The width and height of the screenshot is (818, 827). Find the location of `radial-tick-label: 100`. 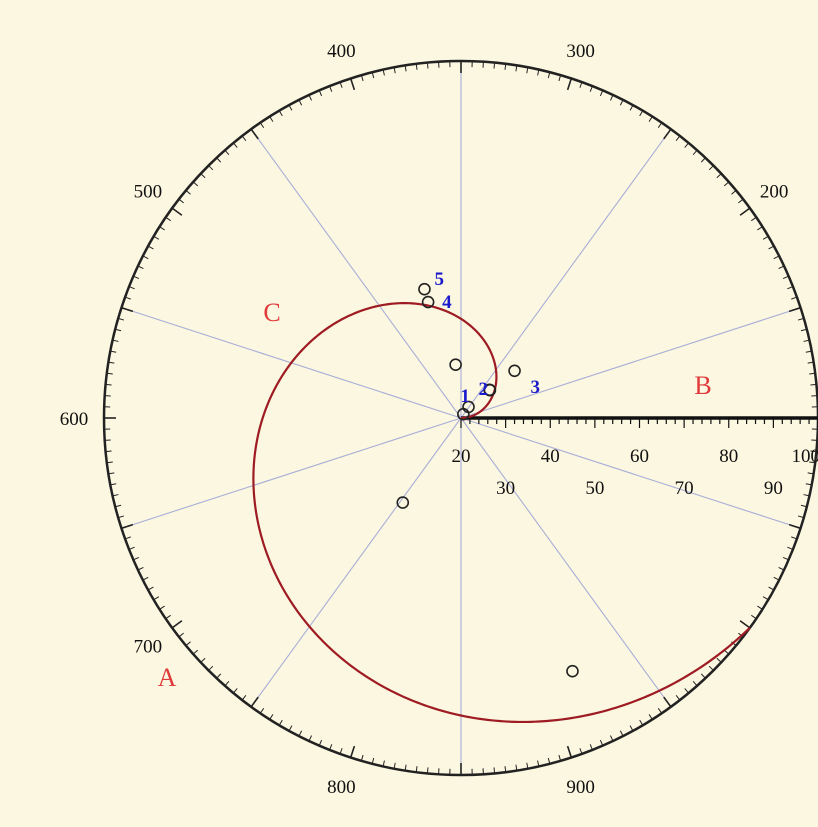

radial-tick-label: 100 is located at coordinates (805, 456).